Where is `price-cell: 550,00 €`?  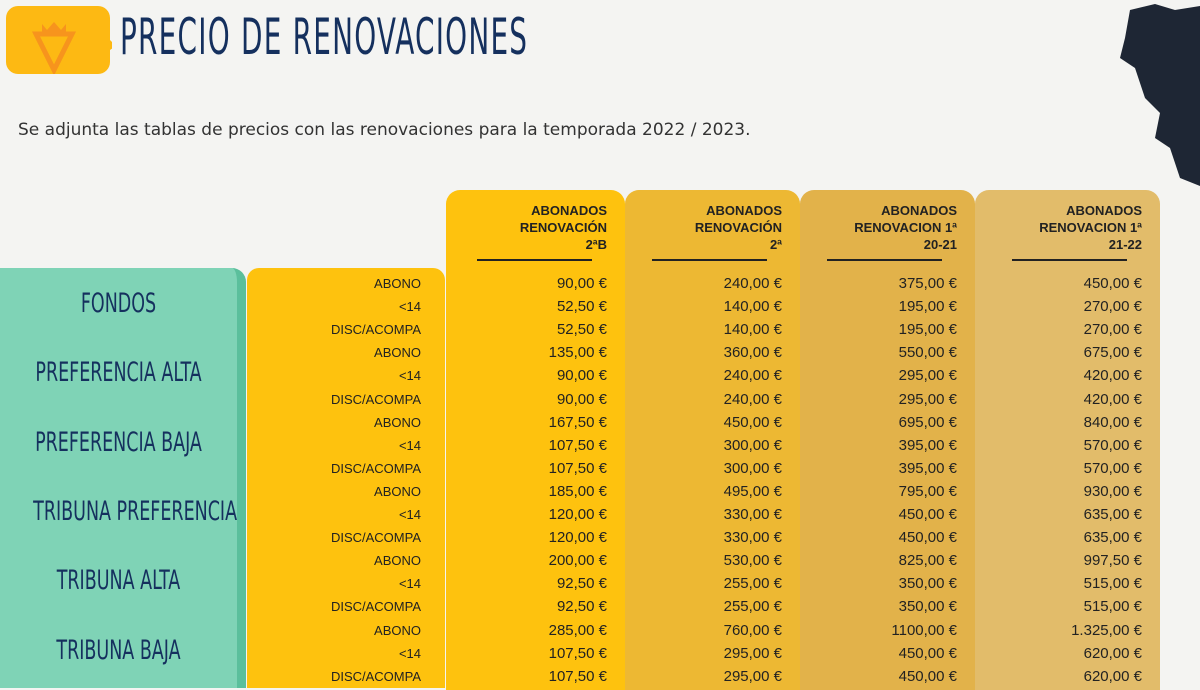
price-cell: 550,00 € is located at coordinates (927, 353).